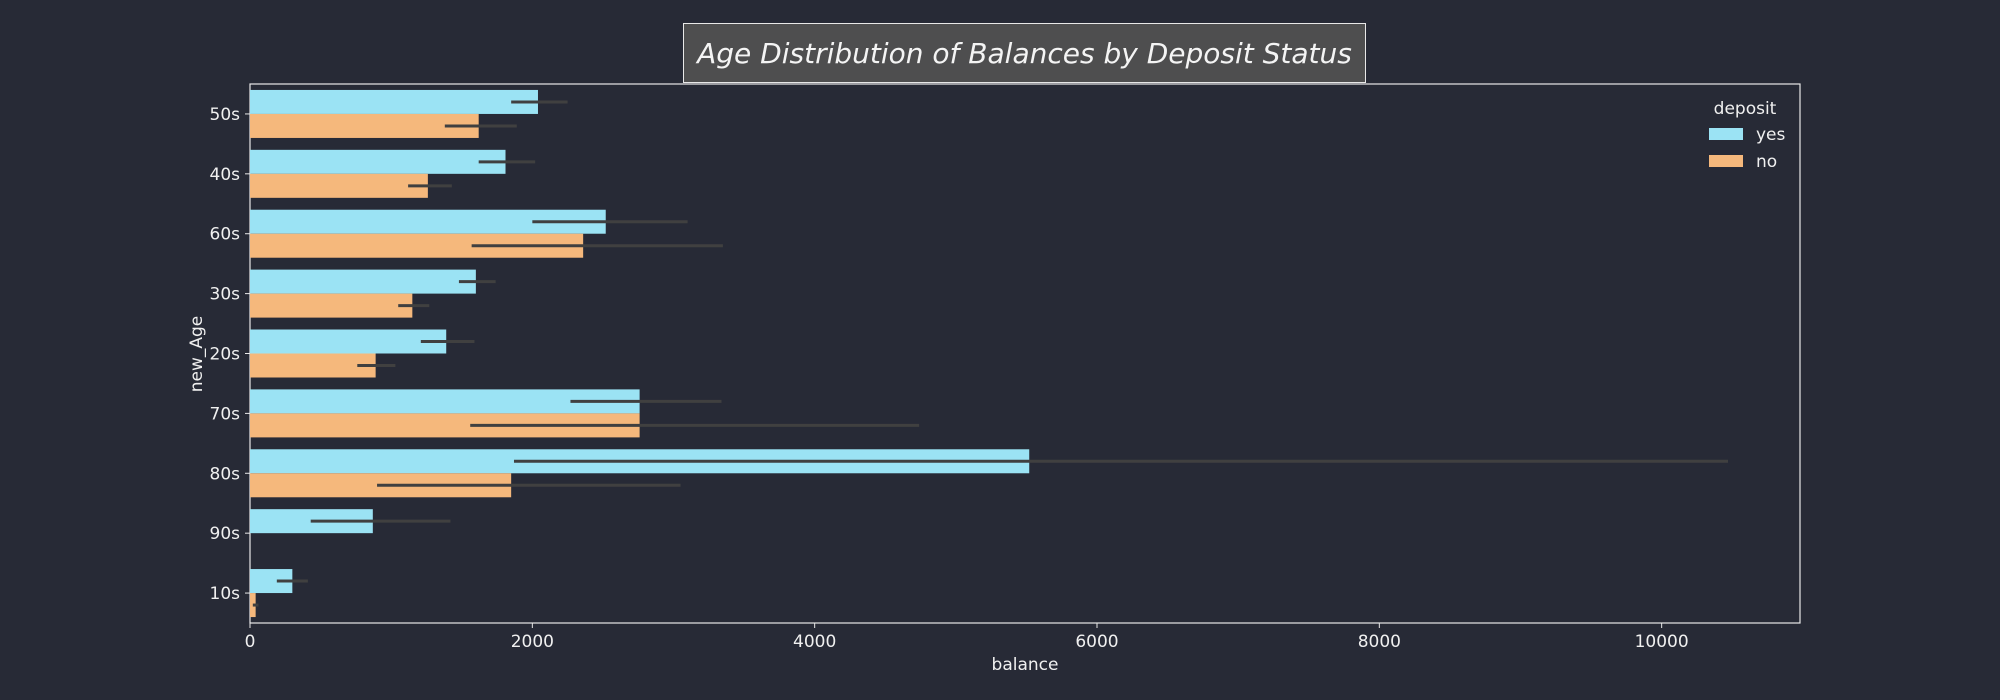 This screenshot has height=700, width=2000. What do you see at coordinates (814, 642) in the screenshot?
I see `x-tick-label: 4000` at bounding box center [814, 642].